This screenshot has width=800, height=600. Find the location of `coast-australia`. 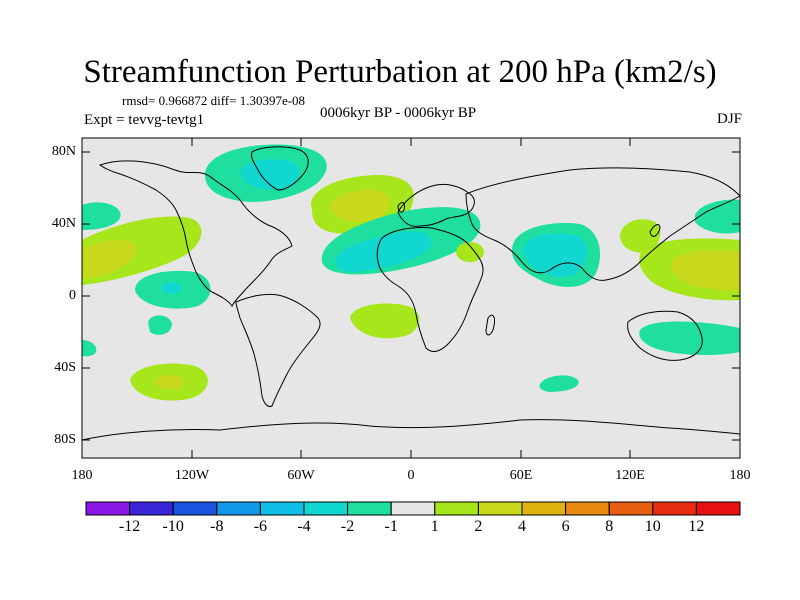

coast-australia is located at coordinates (665, 335).